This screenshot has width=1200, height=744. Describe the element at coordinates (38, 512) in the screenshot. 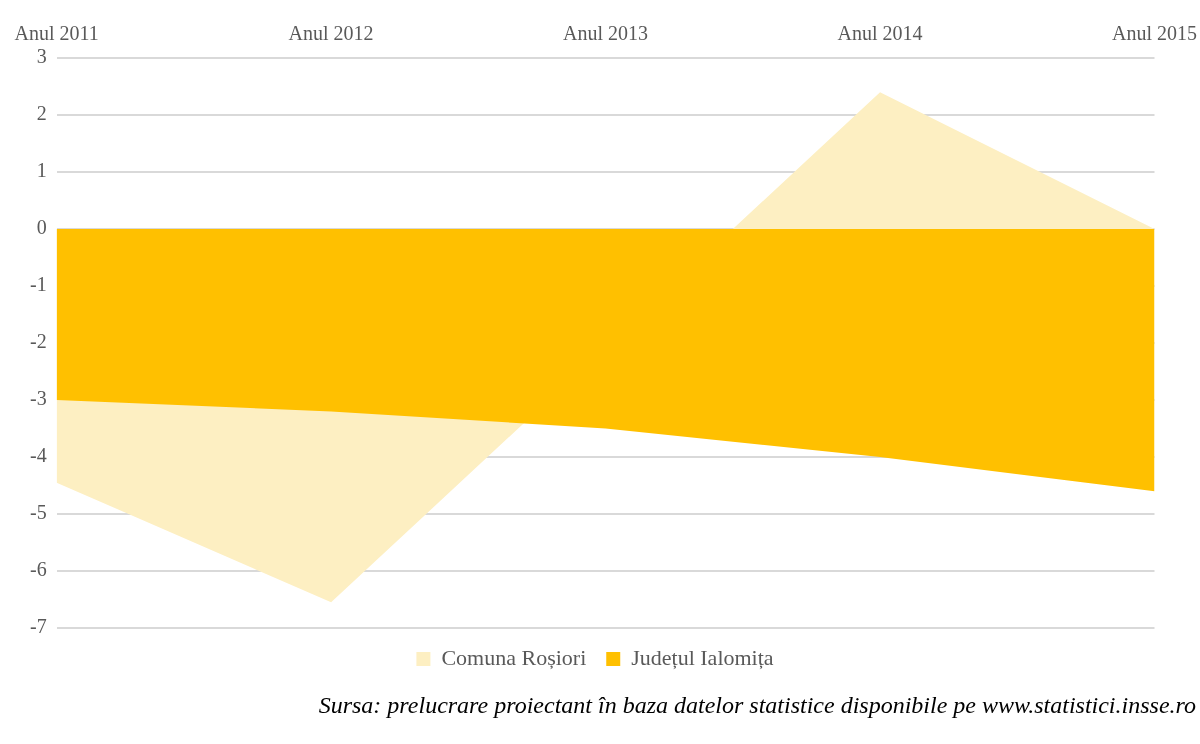

I see `y-tick-label: -5` at that location.